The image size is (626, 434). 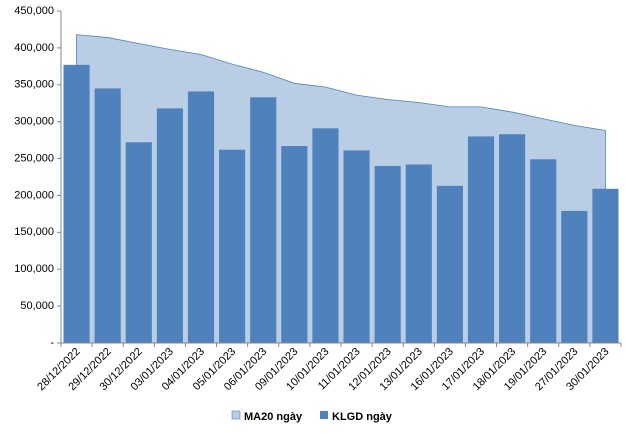 What do you see at coordinates (236, 415) in the screenshot?
I see `legend-swatch-ma20` at bounding box center [236, 415].